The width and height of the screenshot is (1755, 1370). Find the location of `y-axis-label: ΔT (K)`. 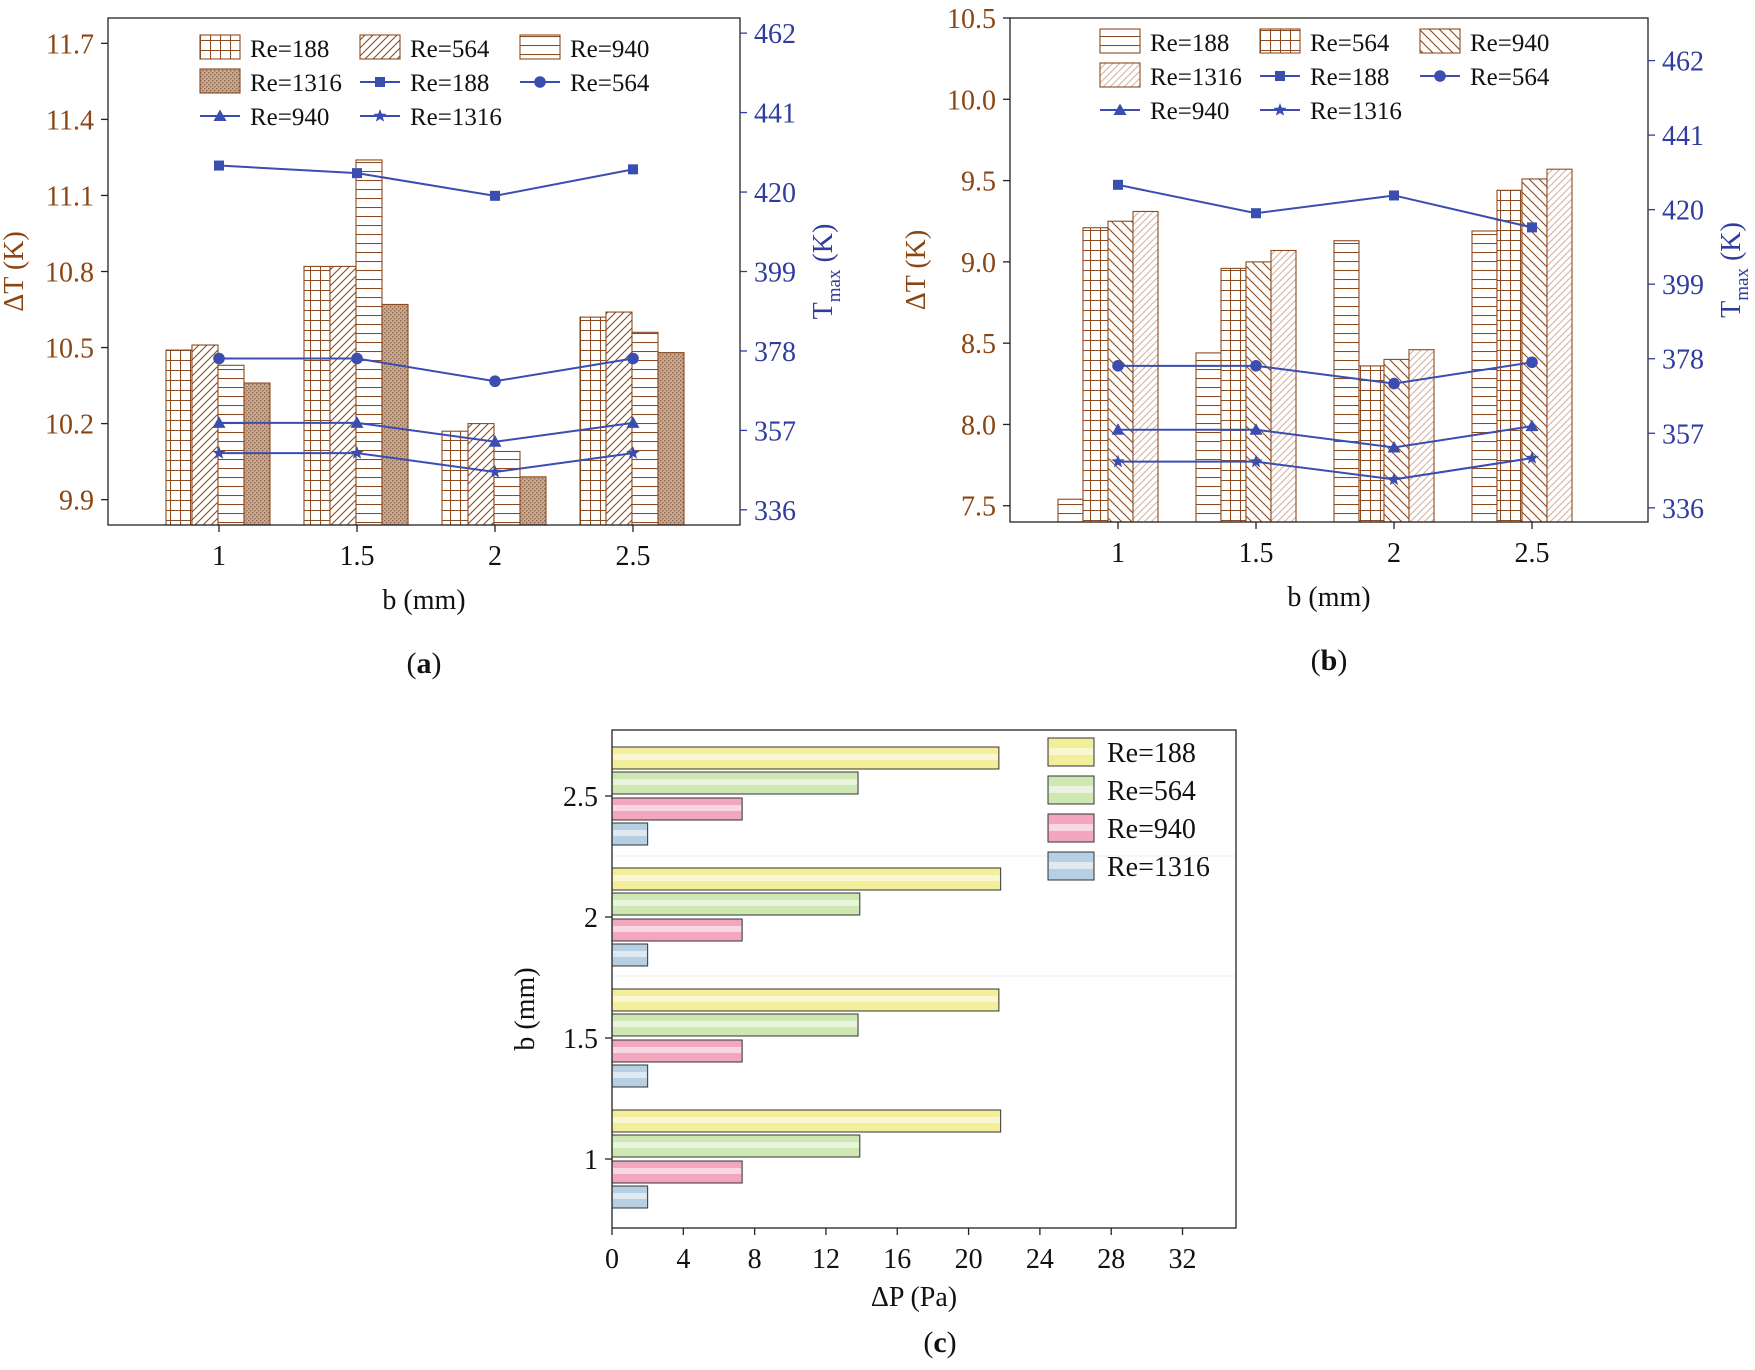

y-axis-label: ΔT (K) is located at coordinates (15, 271).